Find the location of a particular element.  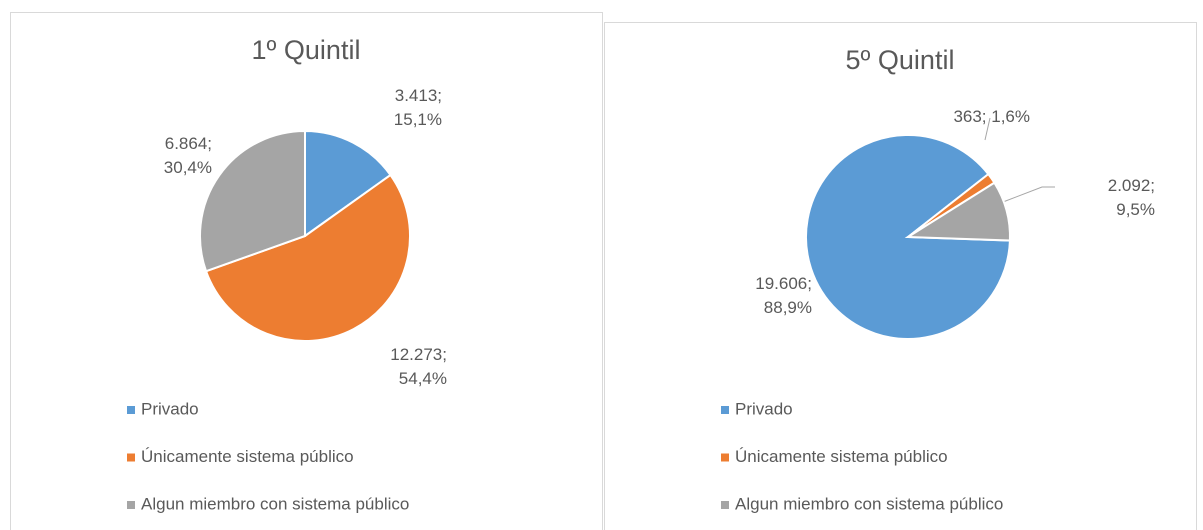

chart-title: 1º Quintil is located at coordinates (306, 50).